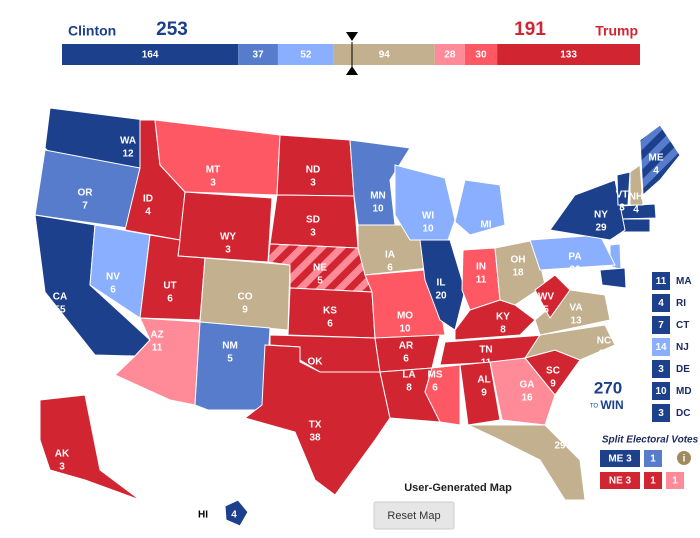 The height and width of the screenshot is (538, 700). I want to click on info-icon, so click(684, 458).